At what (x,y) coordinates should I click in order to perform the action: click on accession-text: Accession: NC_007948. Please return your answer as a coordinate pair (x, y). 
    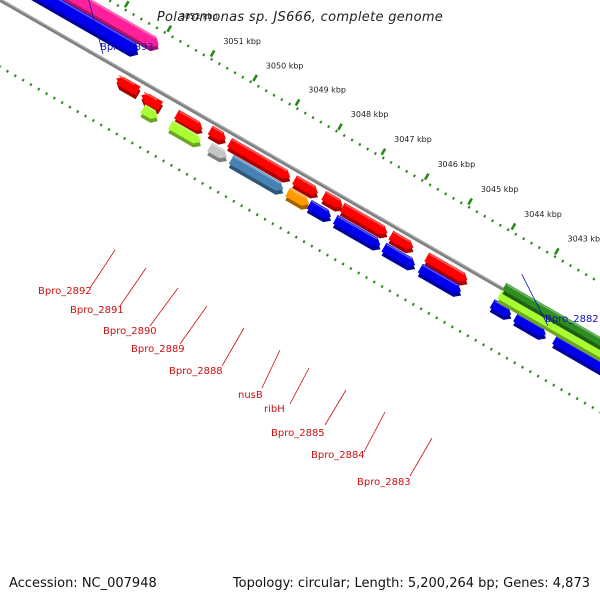
    Looking at the image, I should click on (83, 583).